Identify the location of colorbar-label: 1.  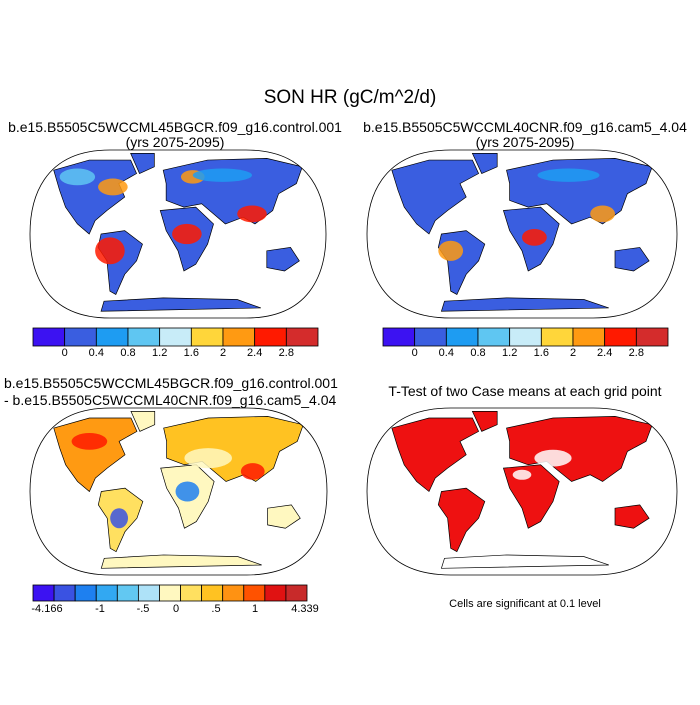
(255, 609).